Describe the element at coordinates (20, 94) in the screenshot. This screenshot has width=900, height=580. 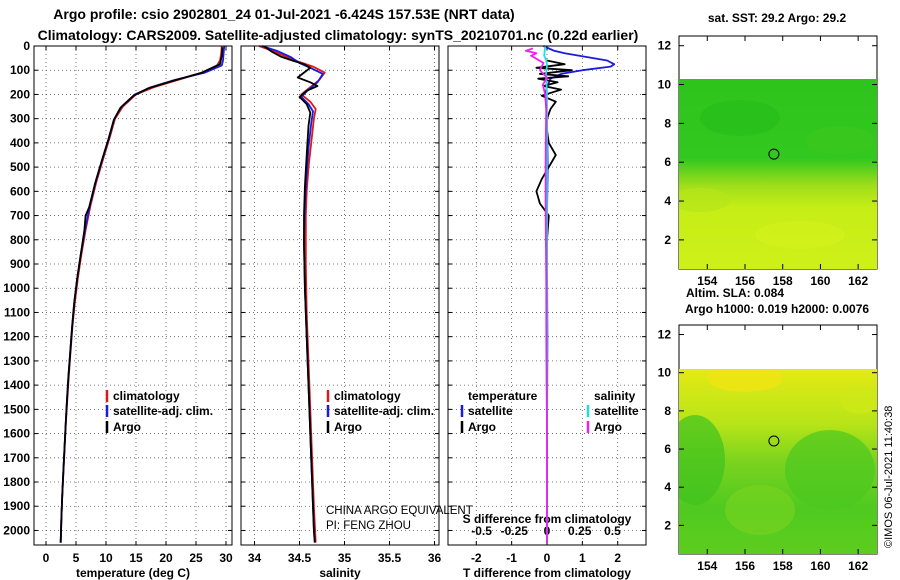
I see `y-tick-label: 200` at that location.